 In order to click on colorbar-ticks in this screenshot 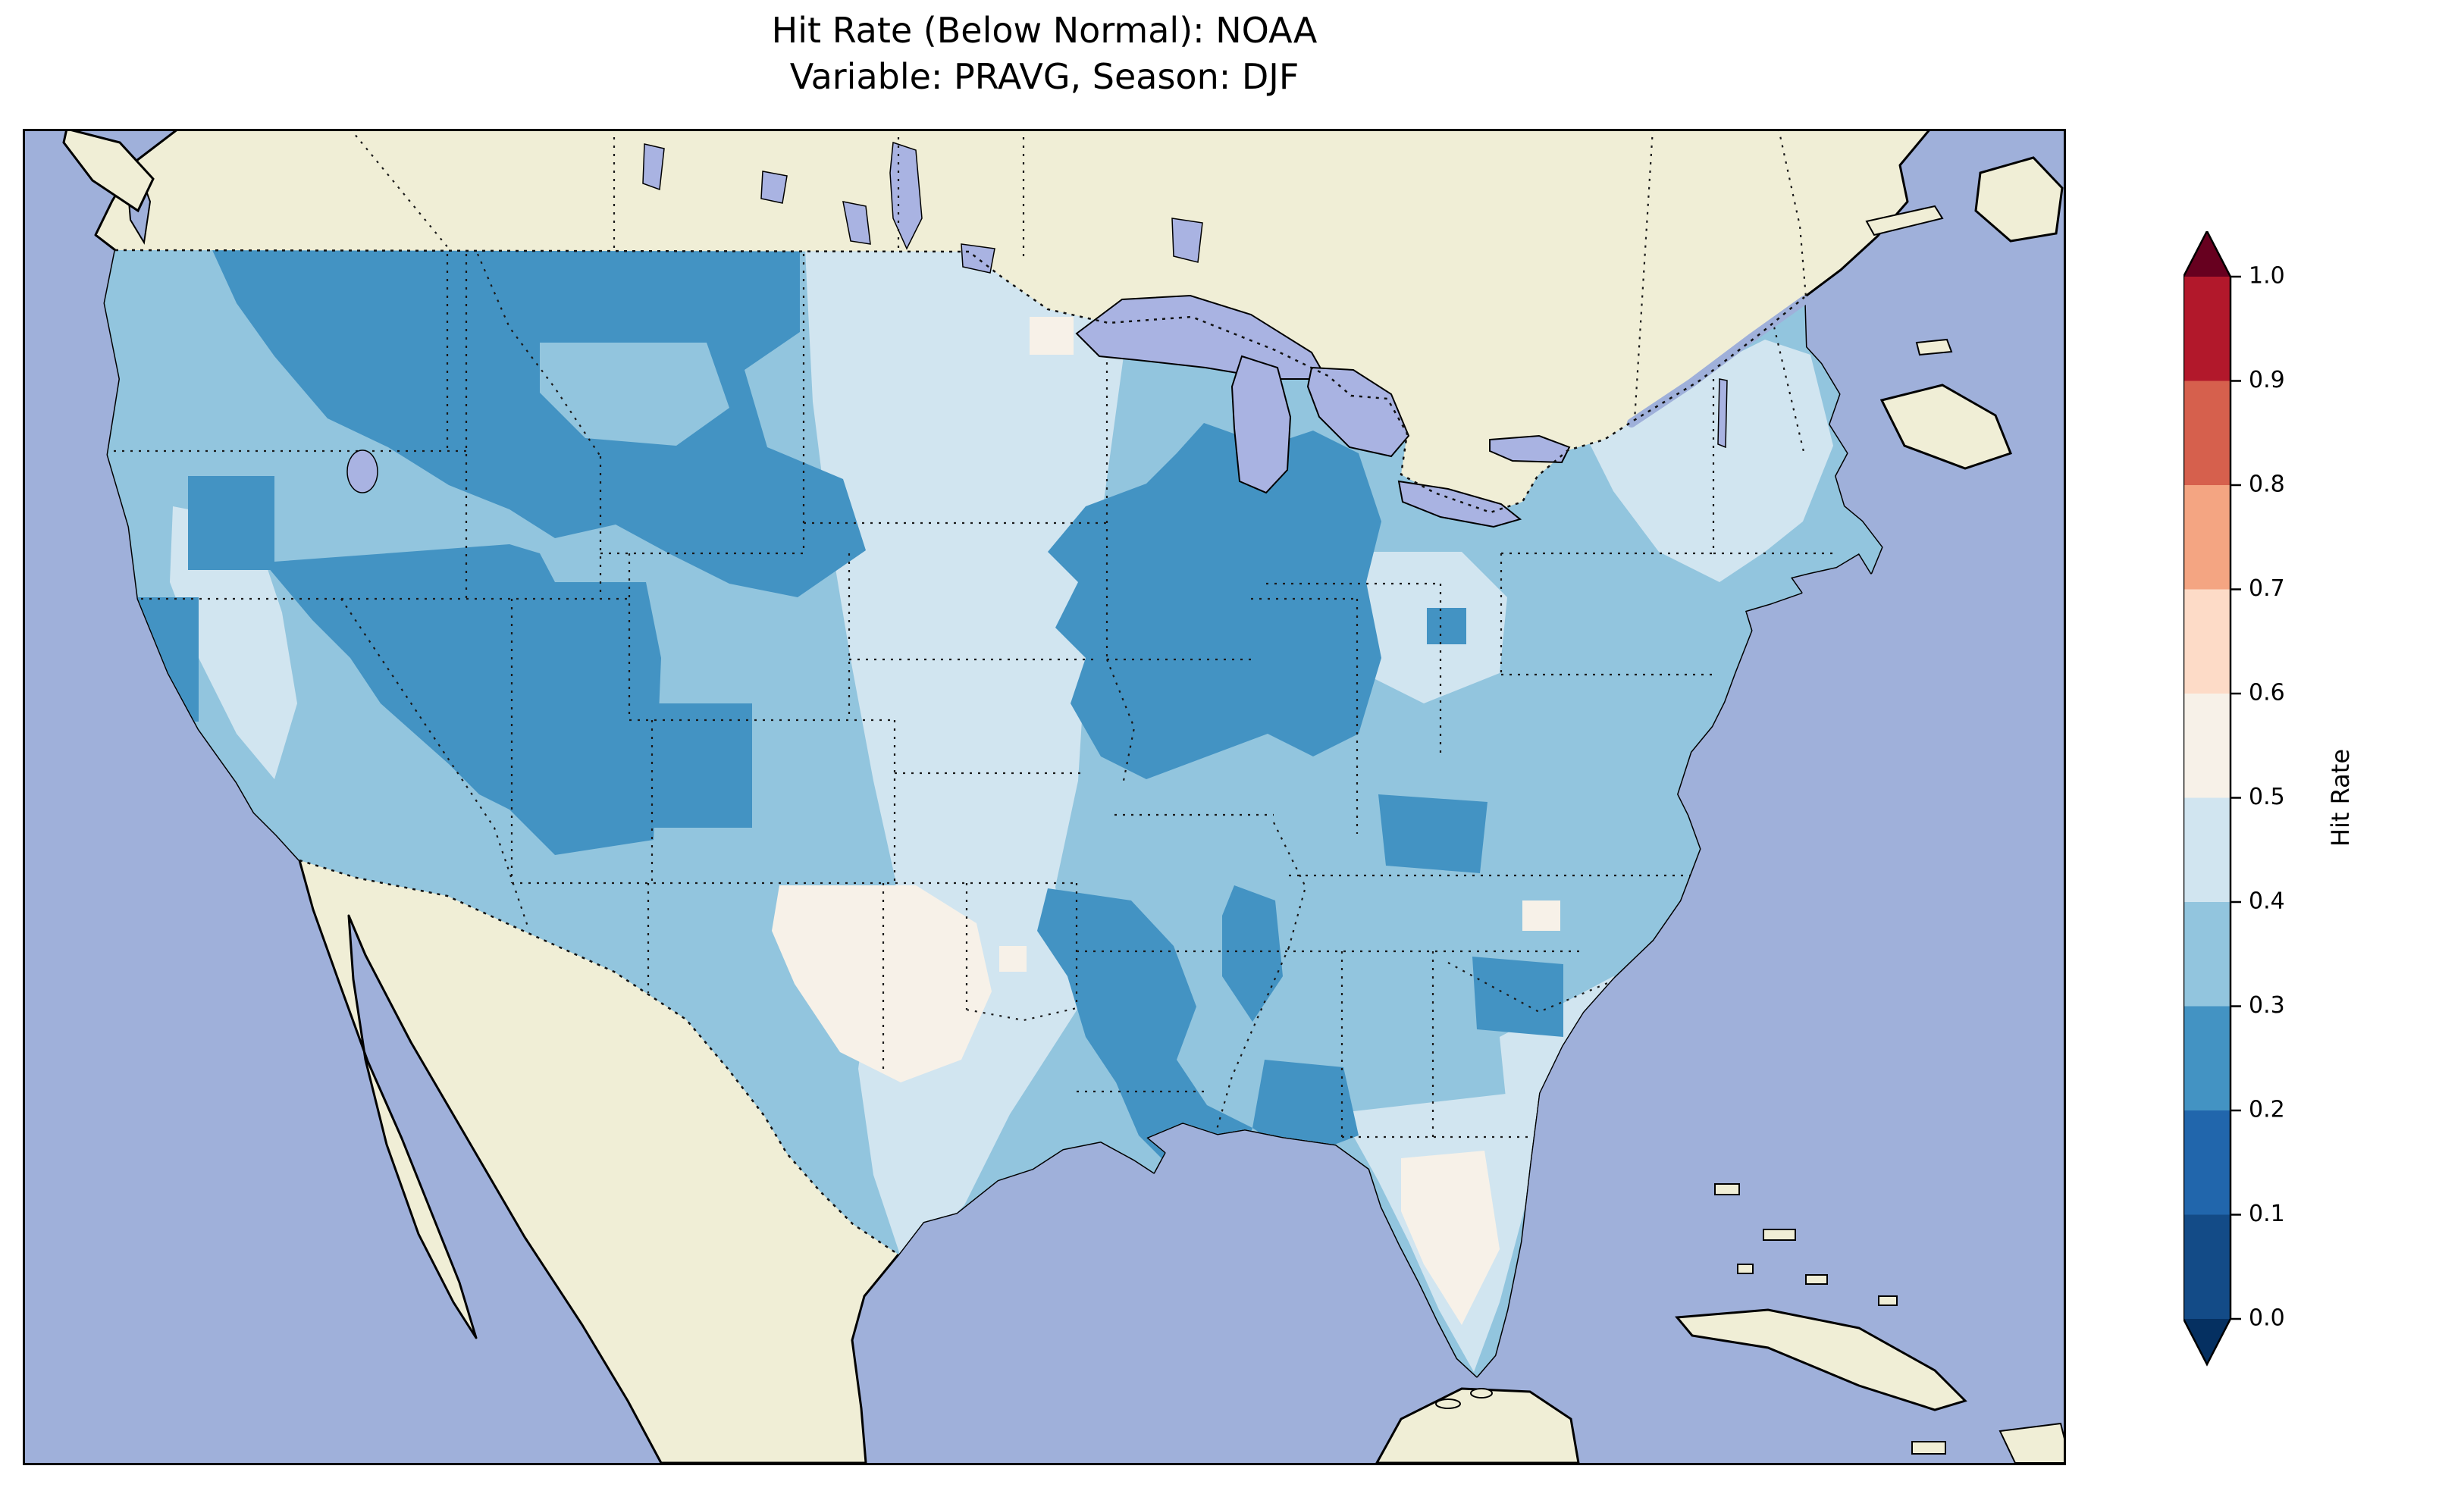, I will do `click(2236, 797)`.